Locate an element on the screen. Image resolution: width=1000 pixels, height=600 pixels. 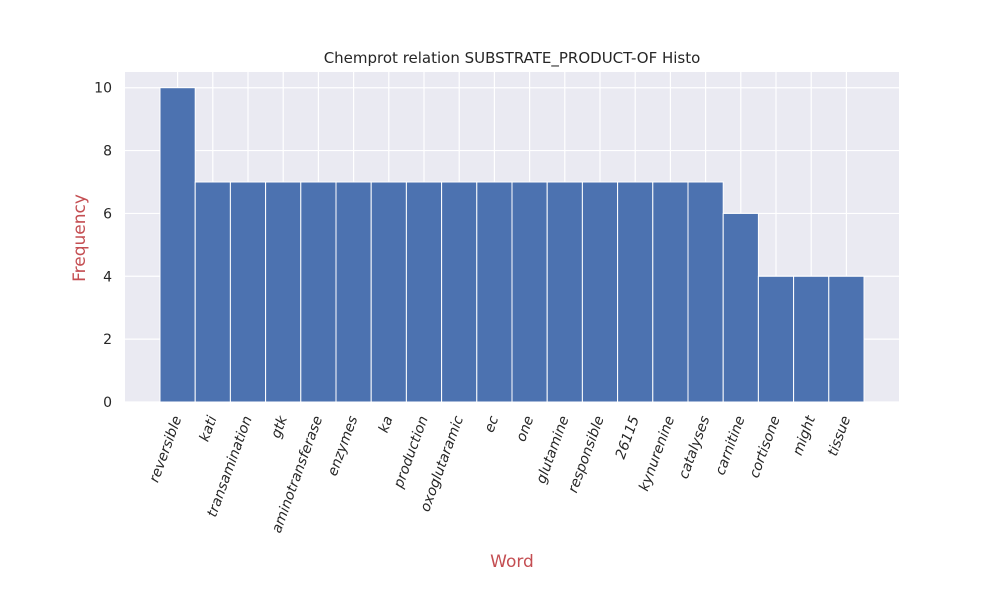
bar-kynurenine is located at coordinates (670, 292).